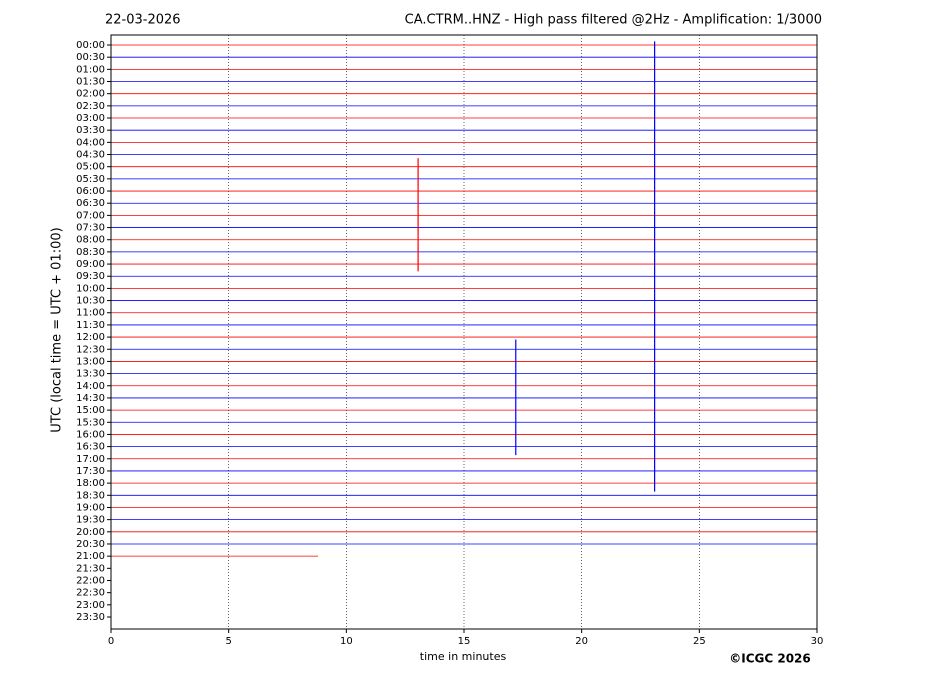 The height and width of the screenshot is (696, 927). Describe the element at coordinates (817, 641) in the screenshot. I see `x-tick-label: 30` at that location.